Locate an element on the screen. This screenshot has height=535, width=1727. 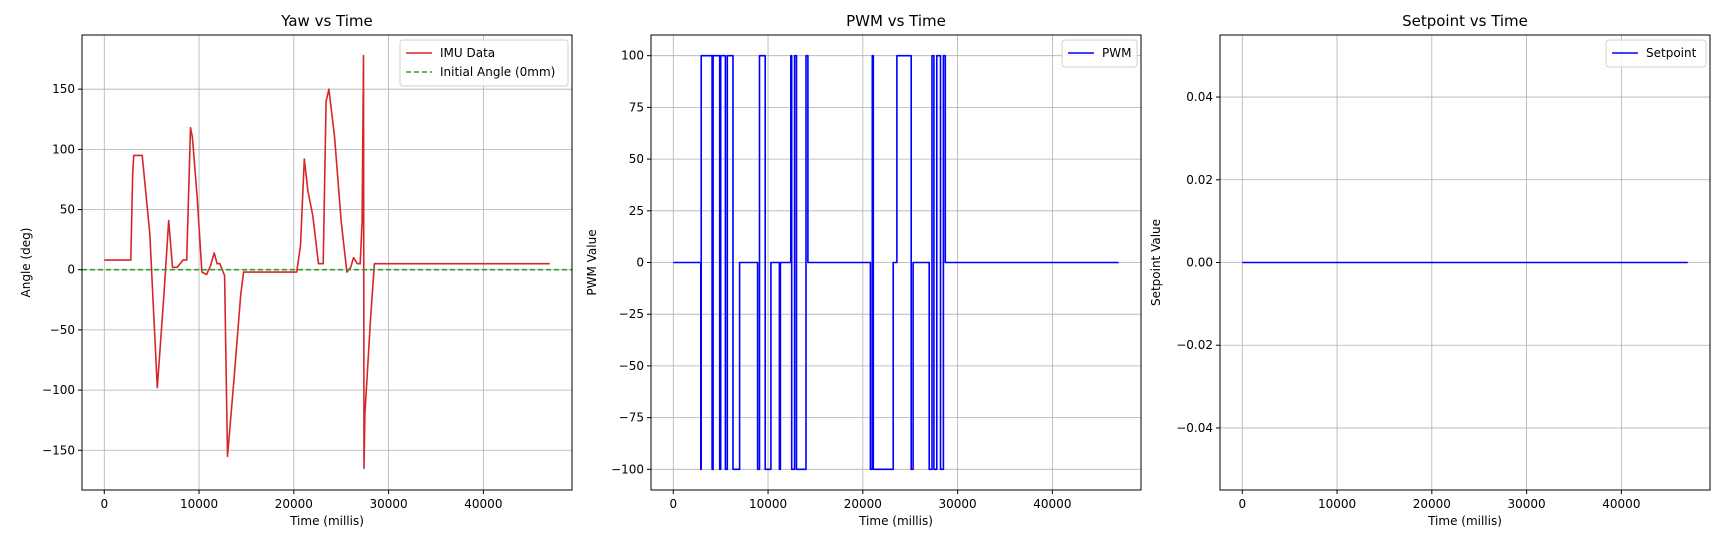
y-axis-label: Angle (deg) is located at coordinates (26, 263).